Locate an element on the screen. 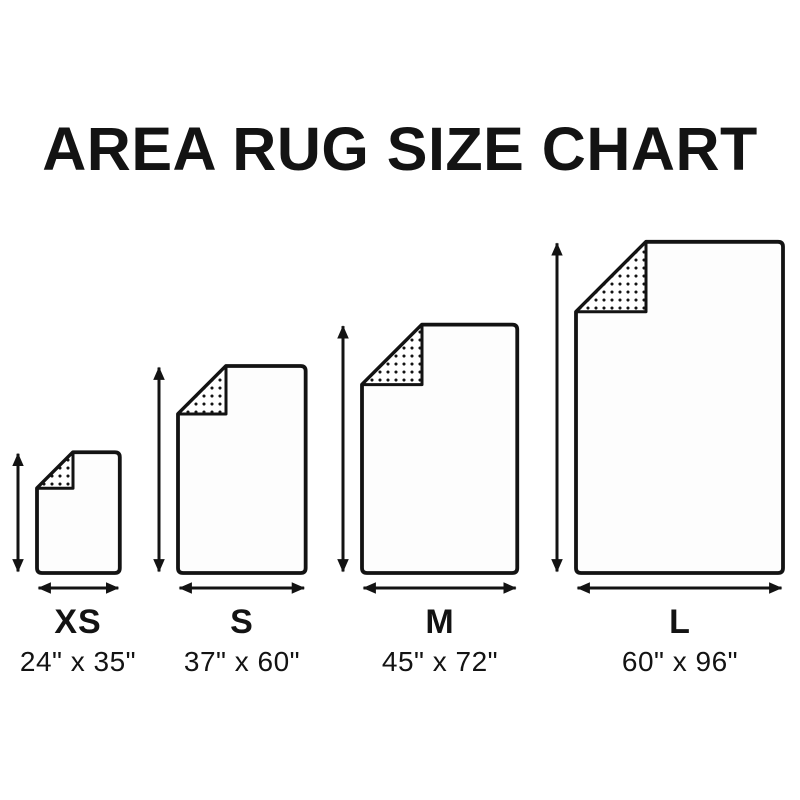 The image size is (800, 800). rug-figure-s is located at coordinates (230, 479).